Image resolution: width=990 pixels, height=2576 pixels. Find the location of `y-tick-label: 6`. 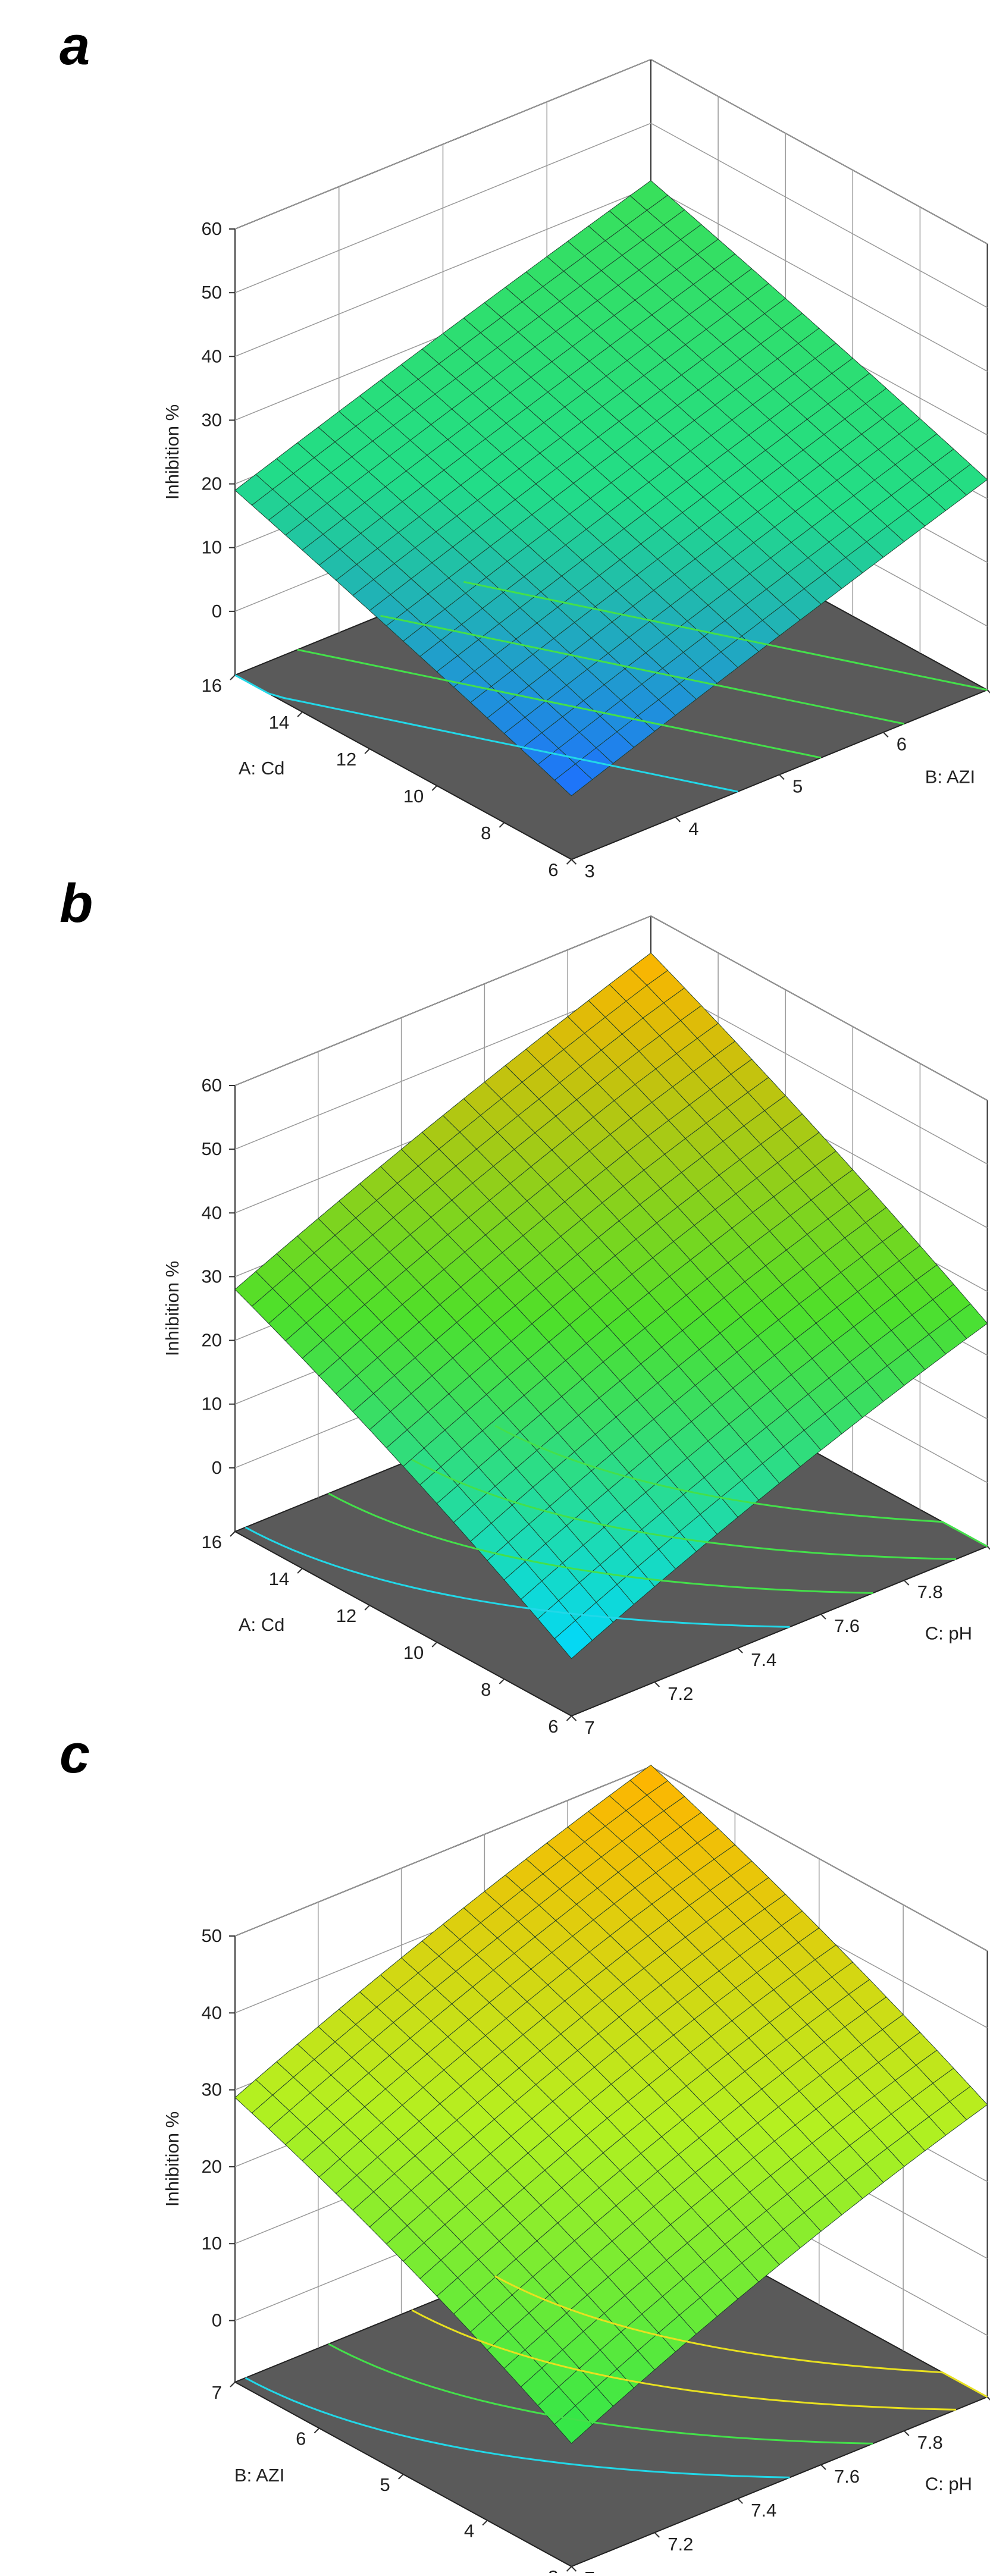

y-tick-label: 6 is located at coordinates (902, 743).